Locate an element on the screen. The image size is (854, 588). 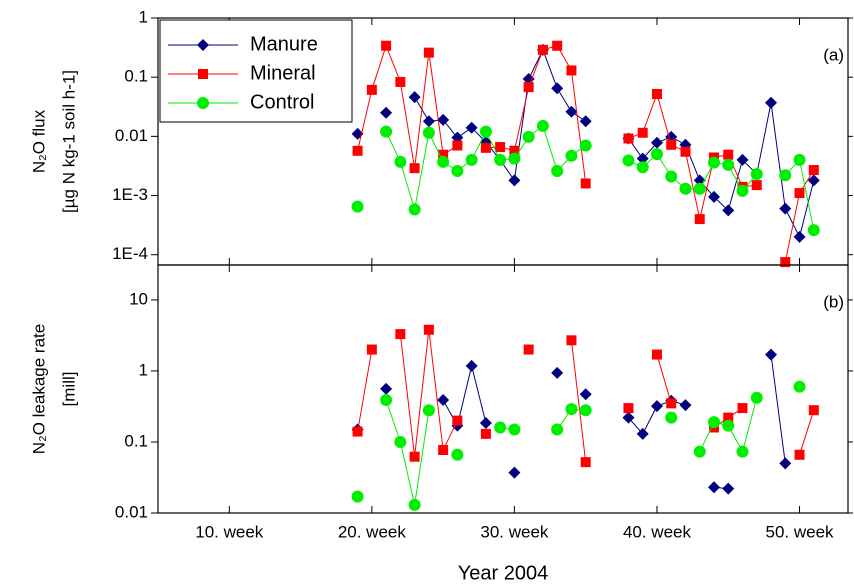
x-axis-title: Year 2004 is located at coordinates (503, 573).